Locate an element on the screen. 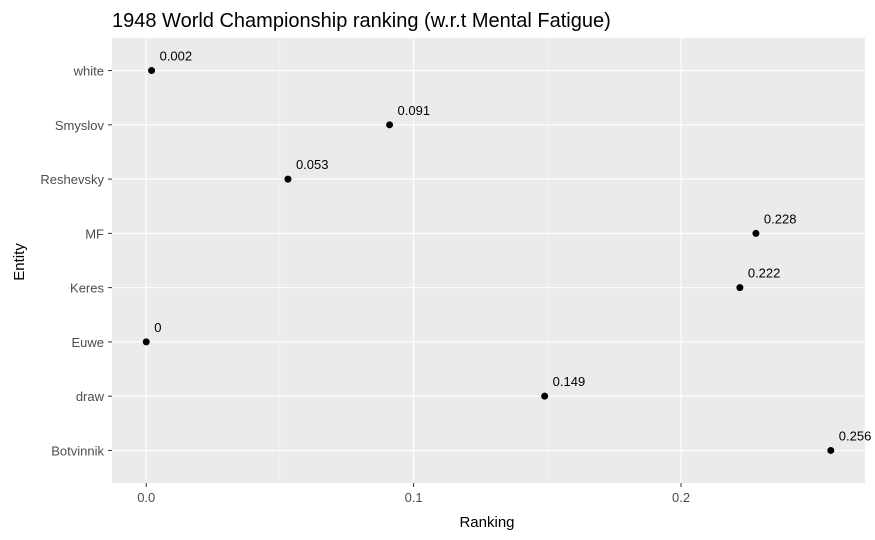  y-tick-label: white is located at coordinates (88, 71).